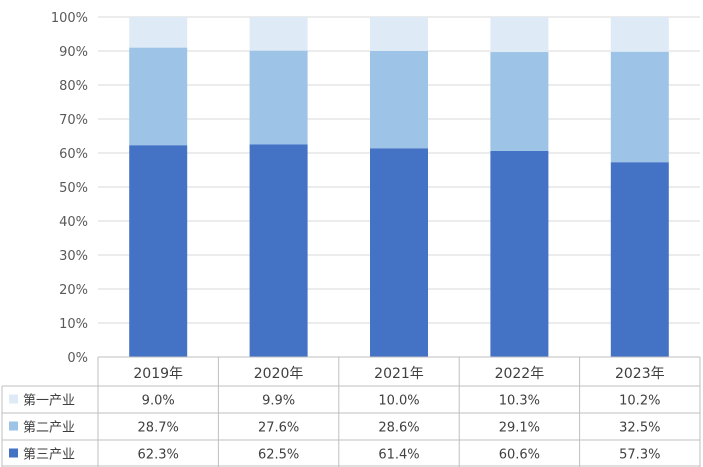 This screenshot has width=703, height=467. Describe the element at coordinates (639, 428) in the screenshot. I see `data-label: 32.5%` at that location.